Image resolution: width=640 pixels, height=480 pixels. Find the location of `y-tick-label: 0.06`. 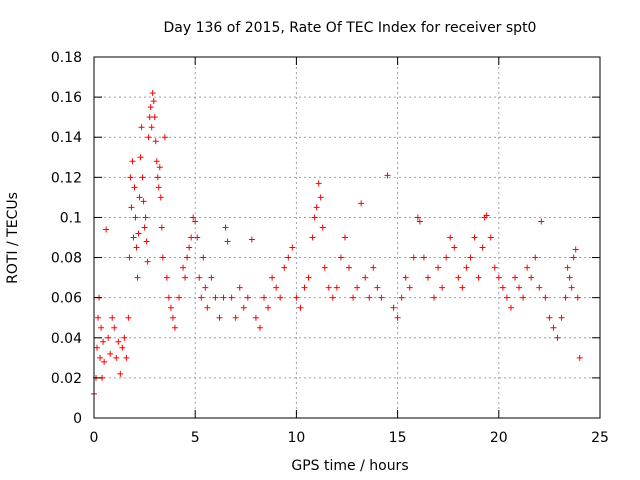

y-tick-label: 0.06 is located at coordinates (66, 299).